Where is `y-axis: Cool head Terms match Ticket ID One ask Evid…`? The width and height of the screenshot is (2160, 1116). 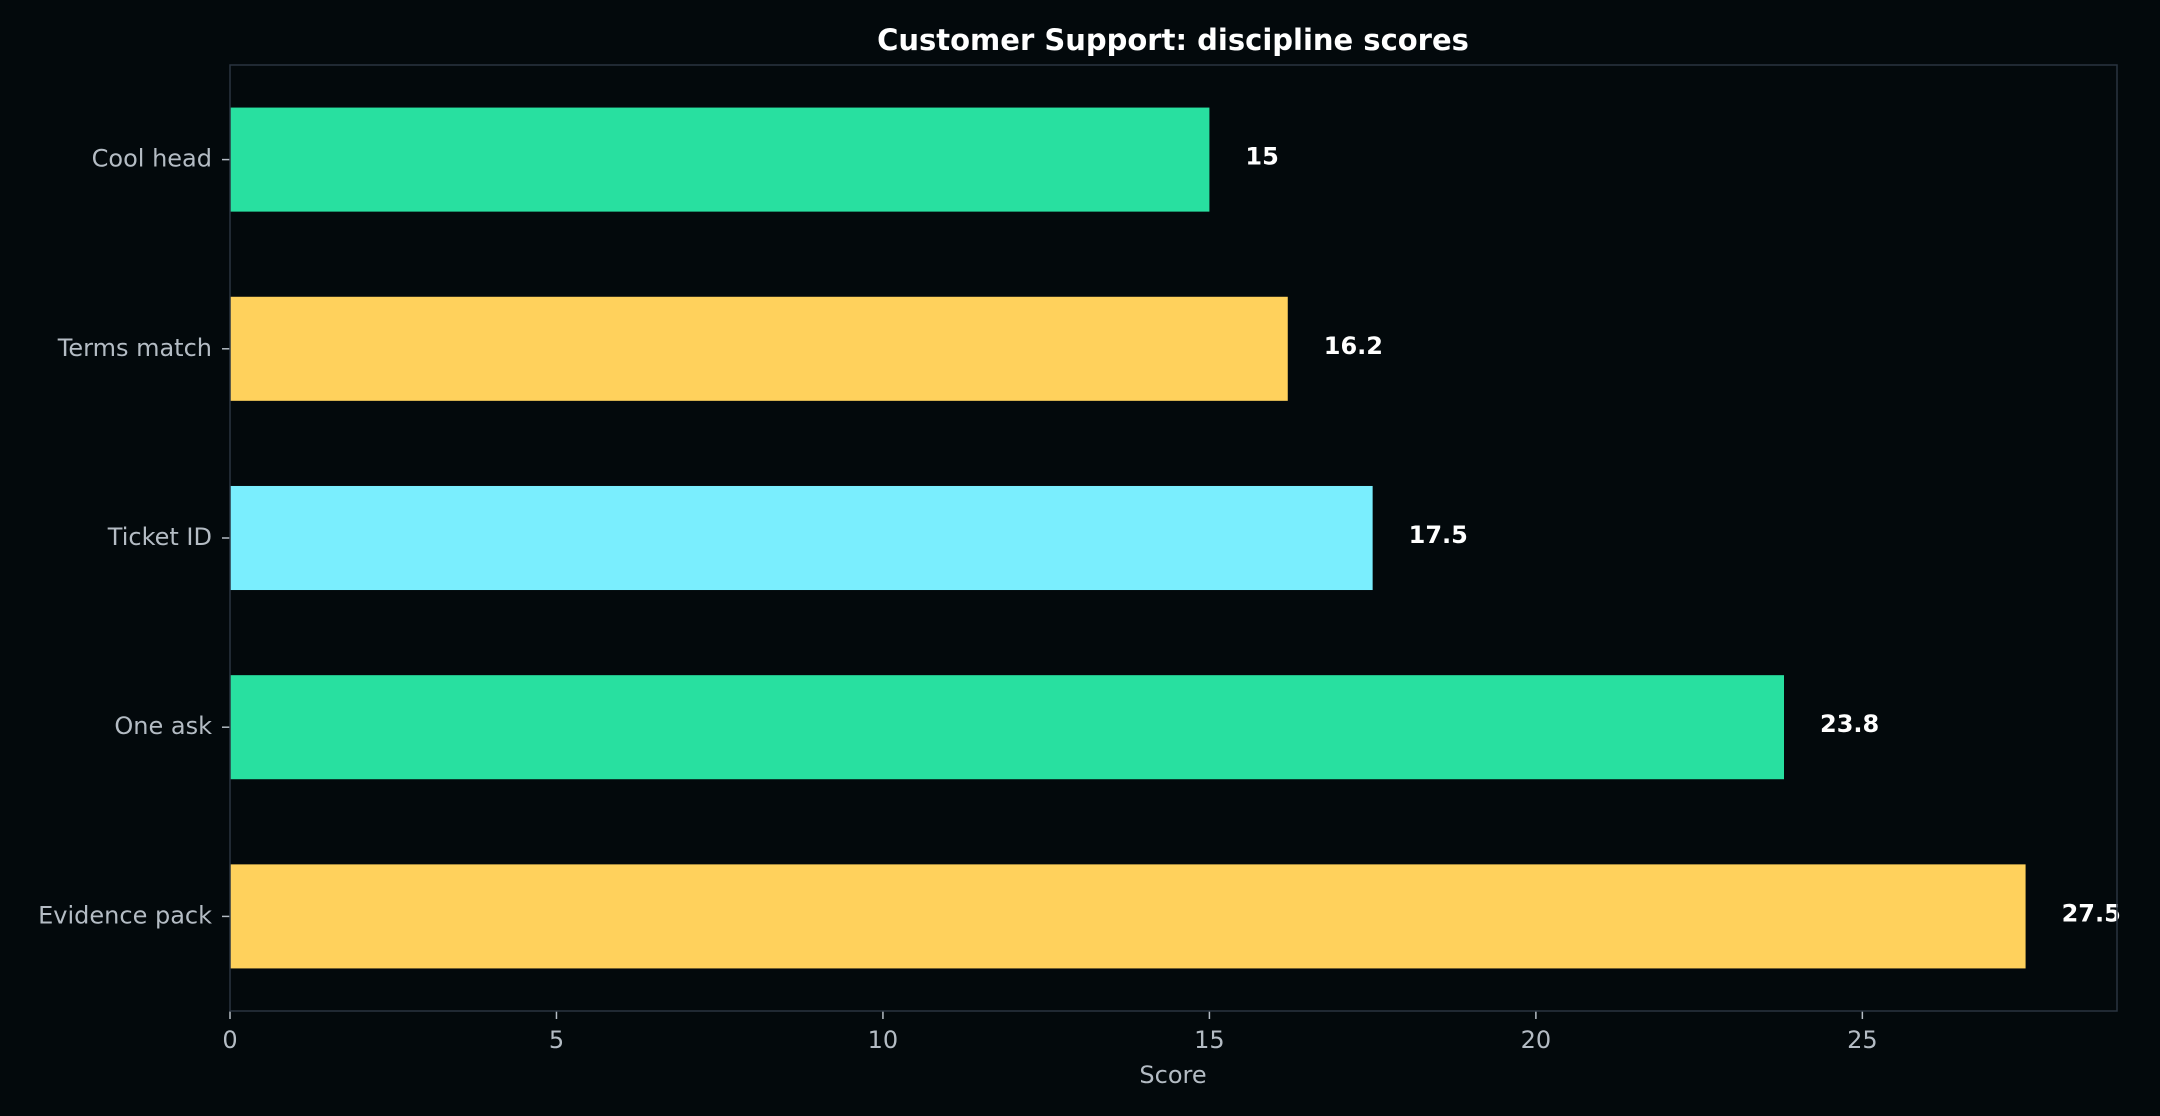
y-axis: Cool head Terms match Ticket ID One ask Evid… is located at coordinates (134, 537).